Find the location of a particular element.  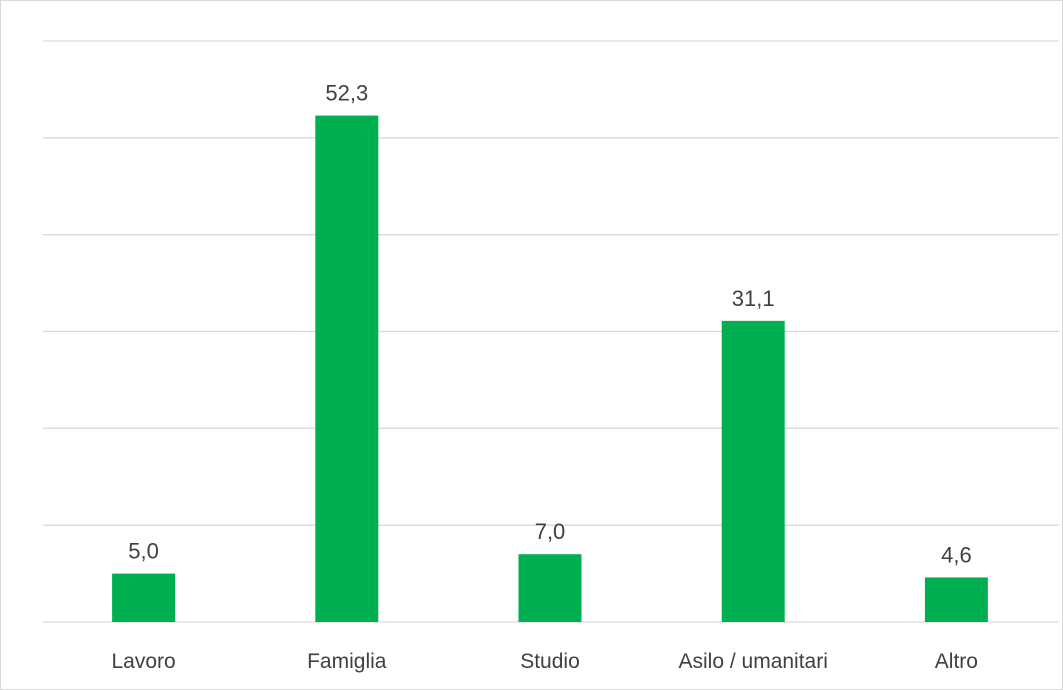

data-label-famiglia: 52,3 is located at coordinates (346, 93).